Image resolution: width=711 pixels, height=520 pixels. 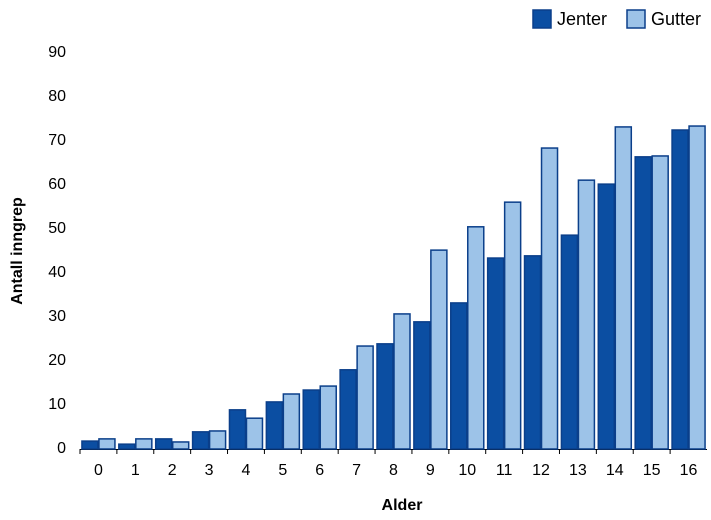 I want to click on x-tick-label: 15, so click(x=652, y=470).